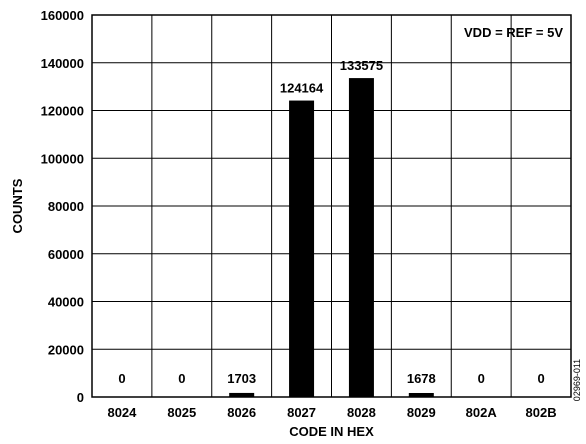 Image resolution: width=586 pixels, height=444 pixels. What do you see at coordinates (421, 412) in the screenshot?
I see `x-tick-label: 8029` at bounding box center [421, 412].